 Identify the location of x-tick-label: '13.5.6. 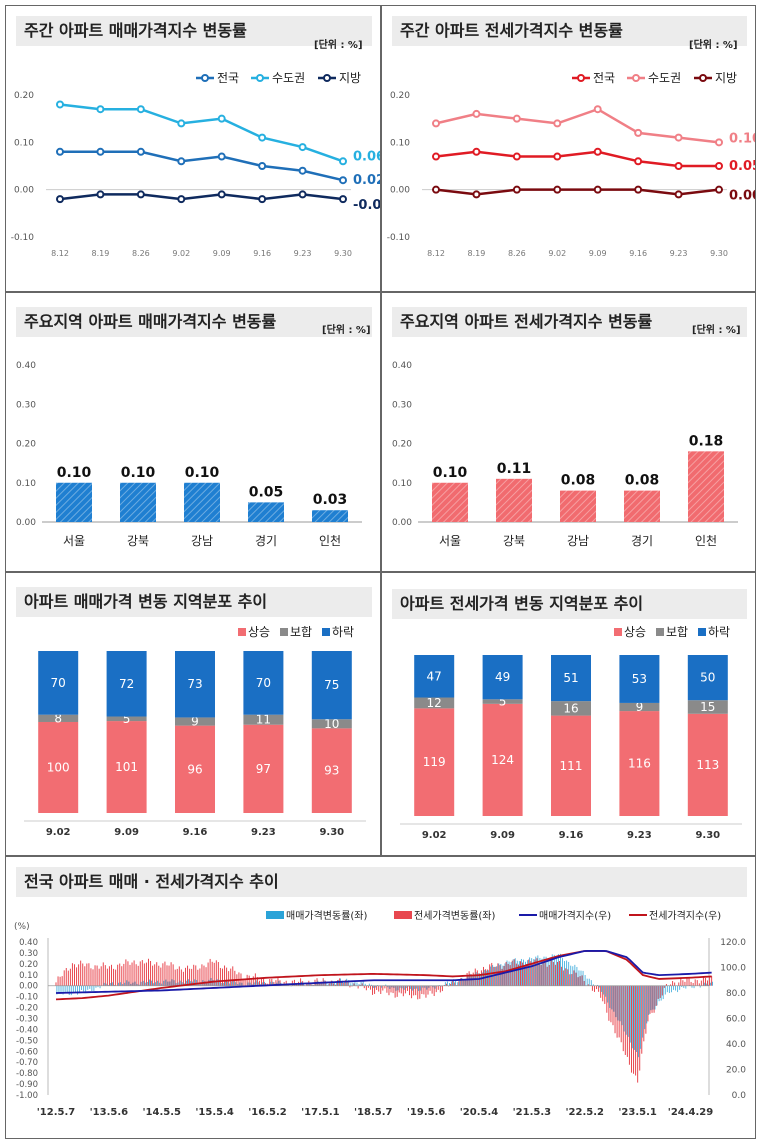
(109, 1112).